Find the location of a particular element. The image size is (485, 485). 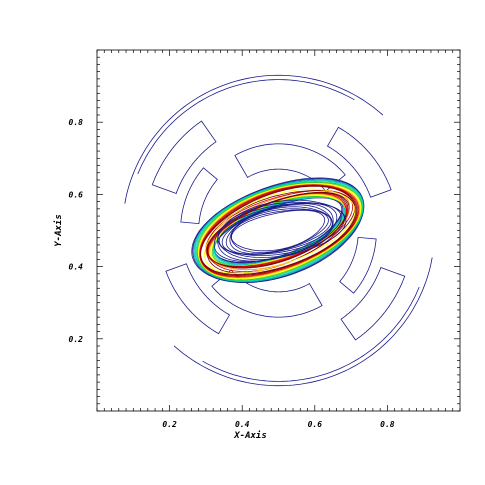

y-tick-label: 0.8 is located at coordinates (76, 122).